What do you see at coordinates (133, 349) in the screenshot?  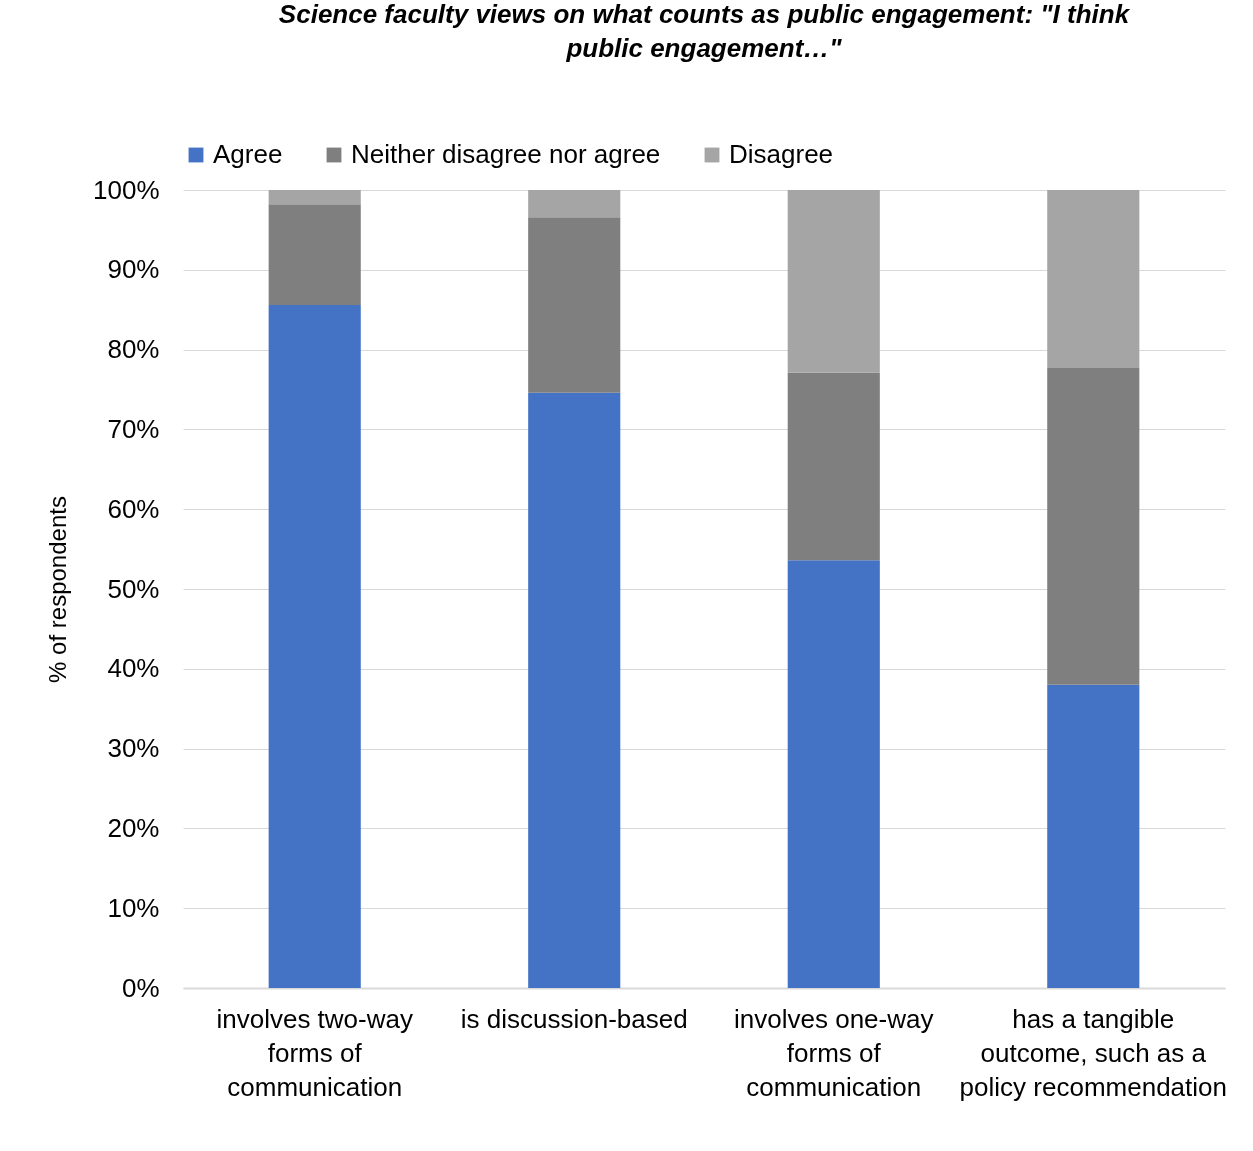 I see `y-tick-label: 80%` at bounding box center [133, 349].